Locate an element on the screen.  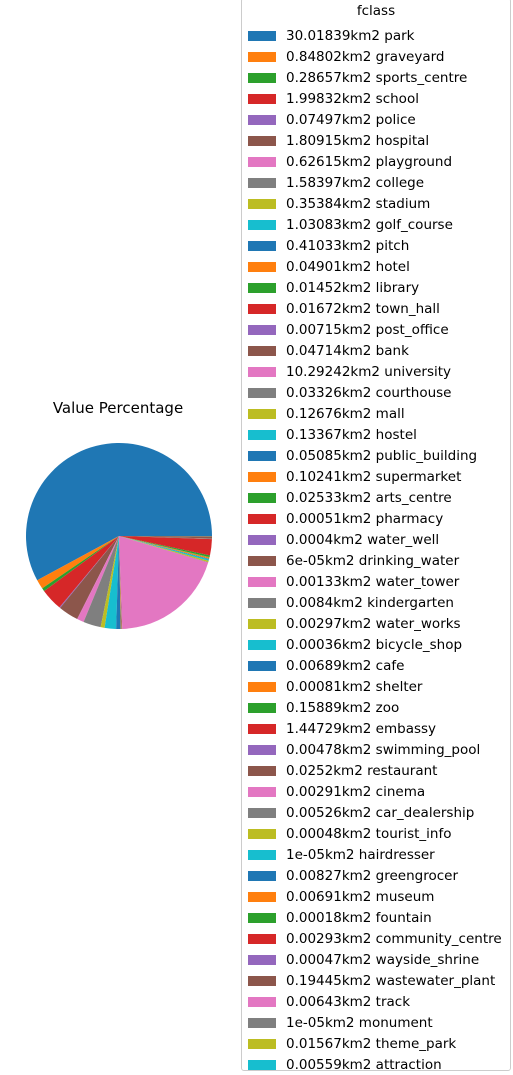
legend-entry: 0.00133km2 water_tower is located at coordinates (353, 581).